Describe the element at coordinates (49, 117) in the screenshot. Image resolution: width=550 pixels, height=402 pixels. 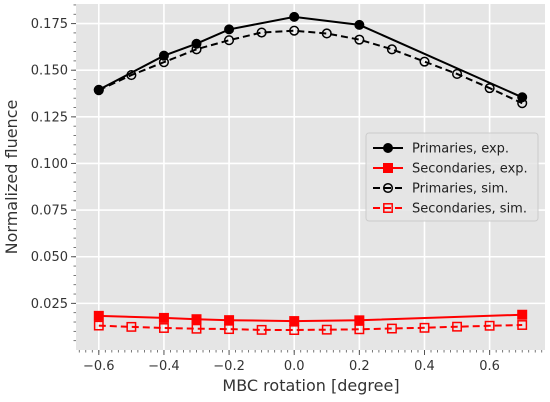
I see `y-tick-label: 0.125` at that location.